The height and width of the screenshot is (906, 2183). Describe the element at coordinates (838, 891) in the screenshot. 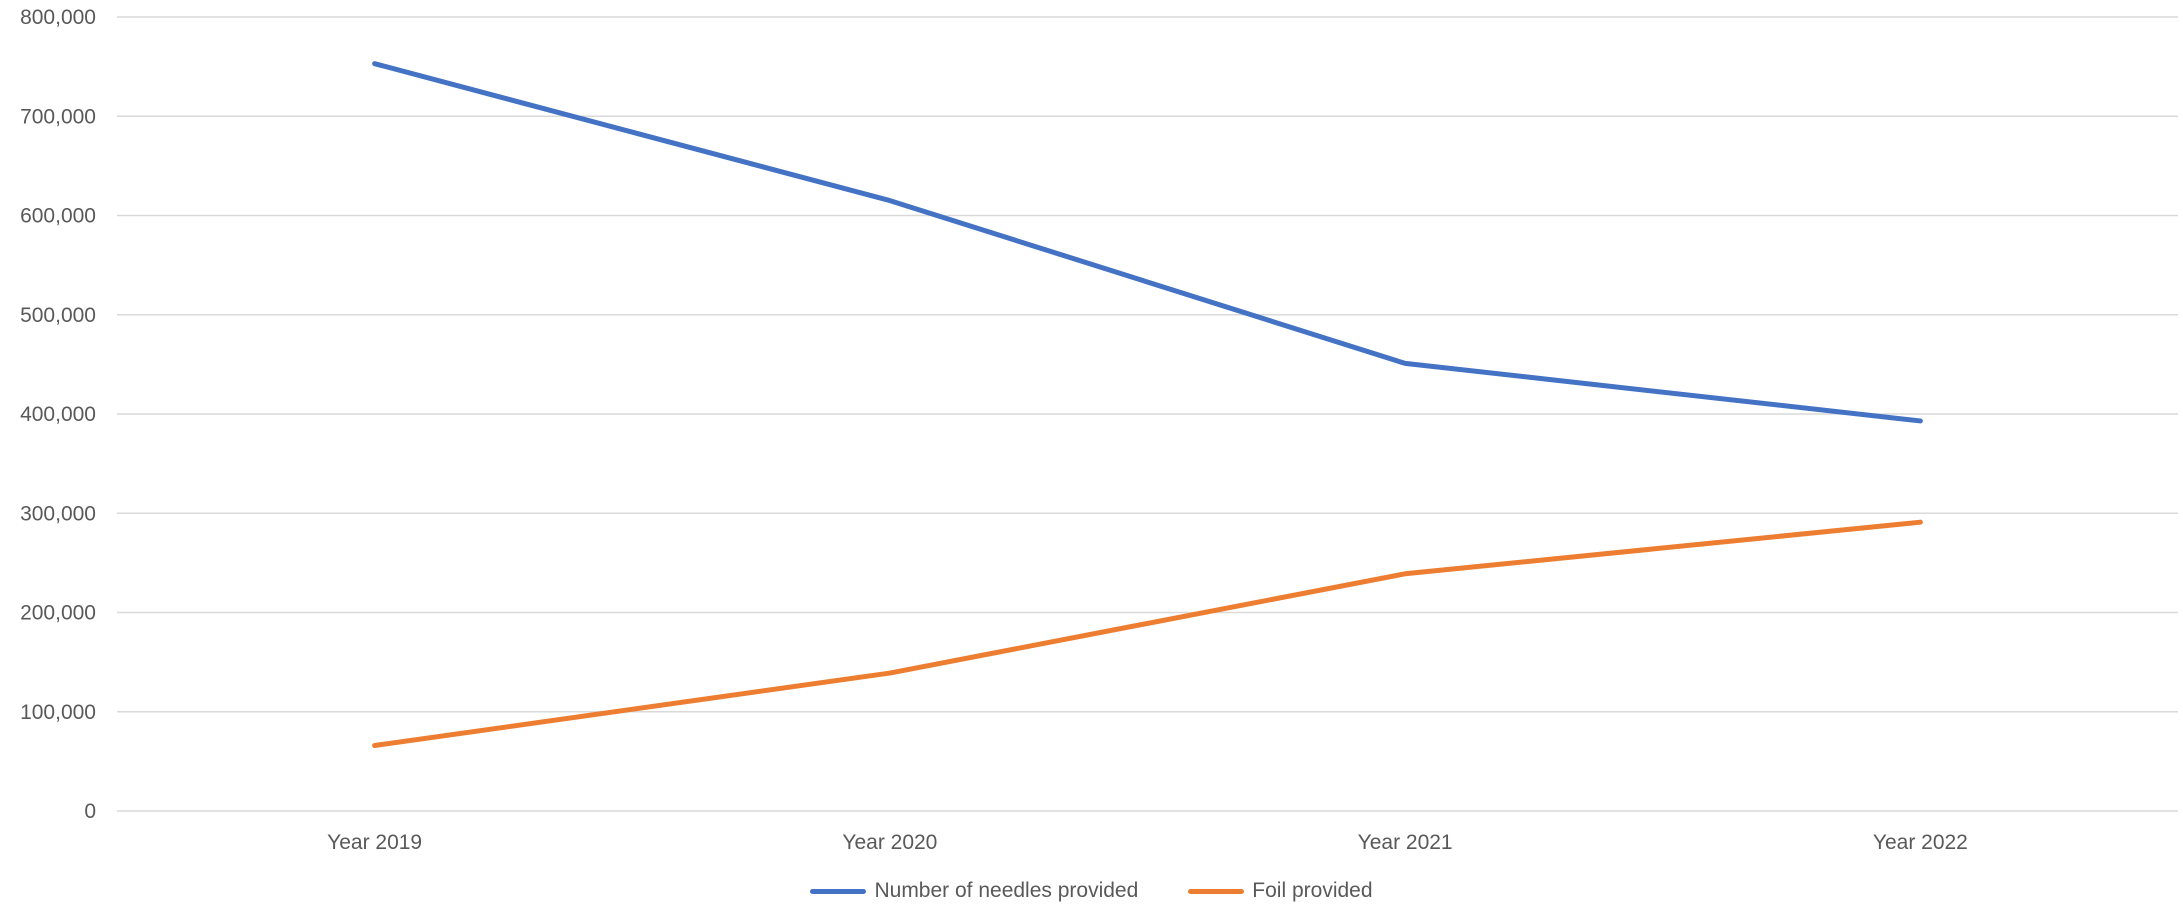

I see `legend-swatch-needles` at that location.